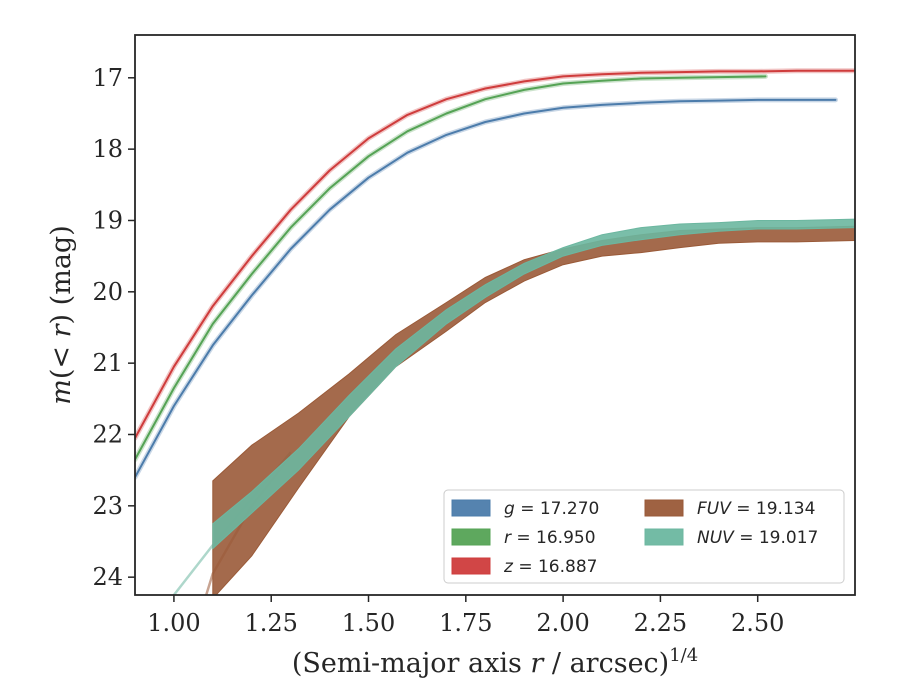 The image size is (900, 700). Describe the element at coordinates (107, 577) in the screenshot. I see `y-tick-label: 24` at that location.